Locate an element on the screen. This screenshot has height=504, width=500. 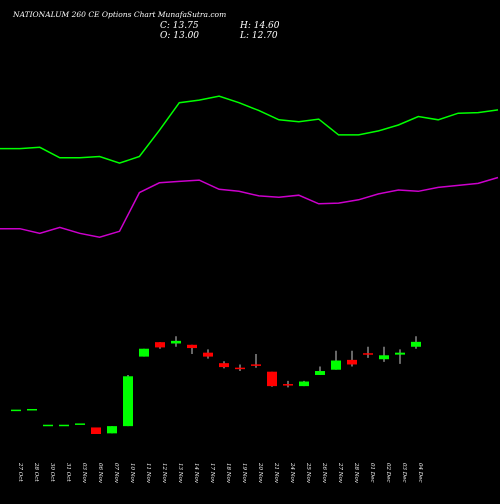
x-tick-label: 06 Nov is located at coordinates (100, 473).